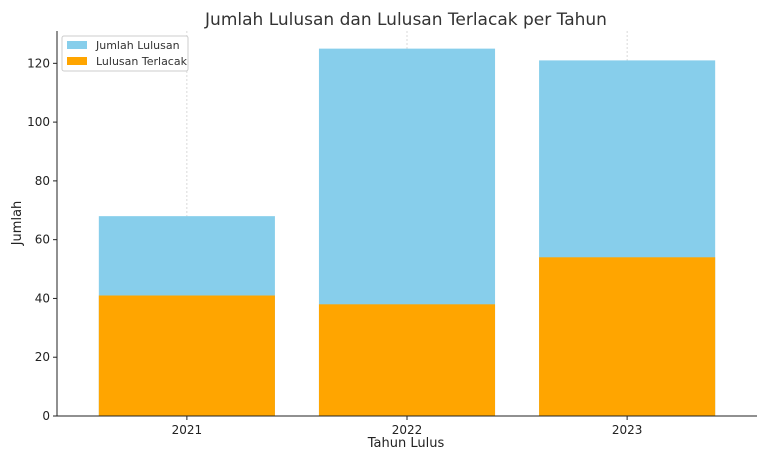  What do you see at coordinates (38, 122) in the screenshot?
I see `y-tick-label: 100` at bounding box center [38, 122].